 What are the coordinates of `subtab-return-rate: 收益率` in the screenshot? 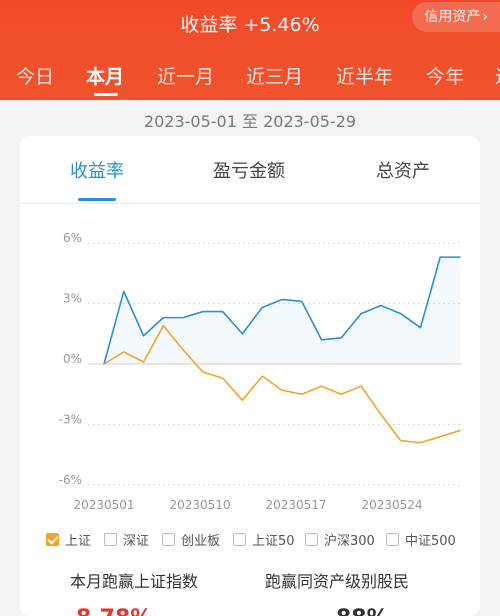 It's located at (97, 171).